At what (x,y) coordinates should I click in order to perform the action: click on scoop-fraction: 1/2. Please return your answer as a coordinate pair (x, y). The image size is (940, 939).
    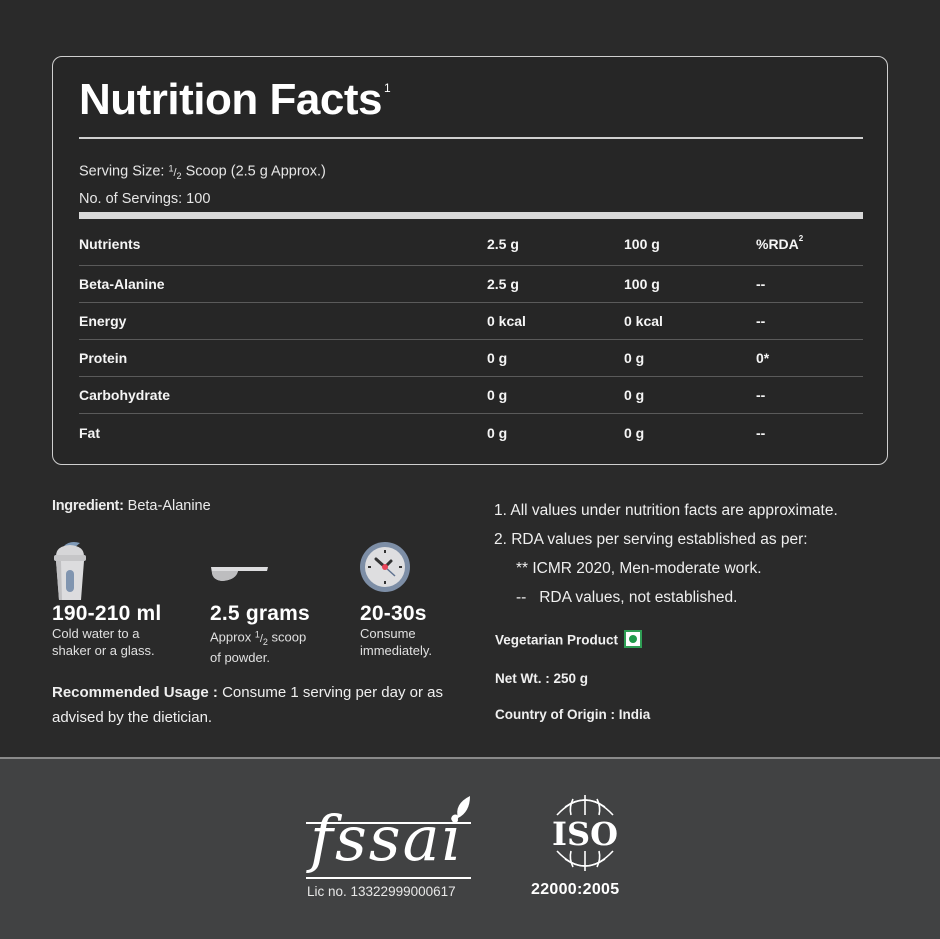
    Looking at the image, I should click on (261, 638).